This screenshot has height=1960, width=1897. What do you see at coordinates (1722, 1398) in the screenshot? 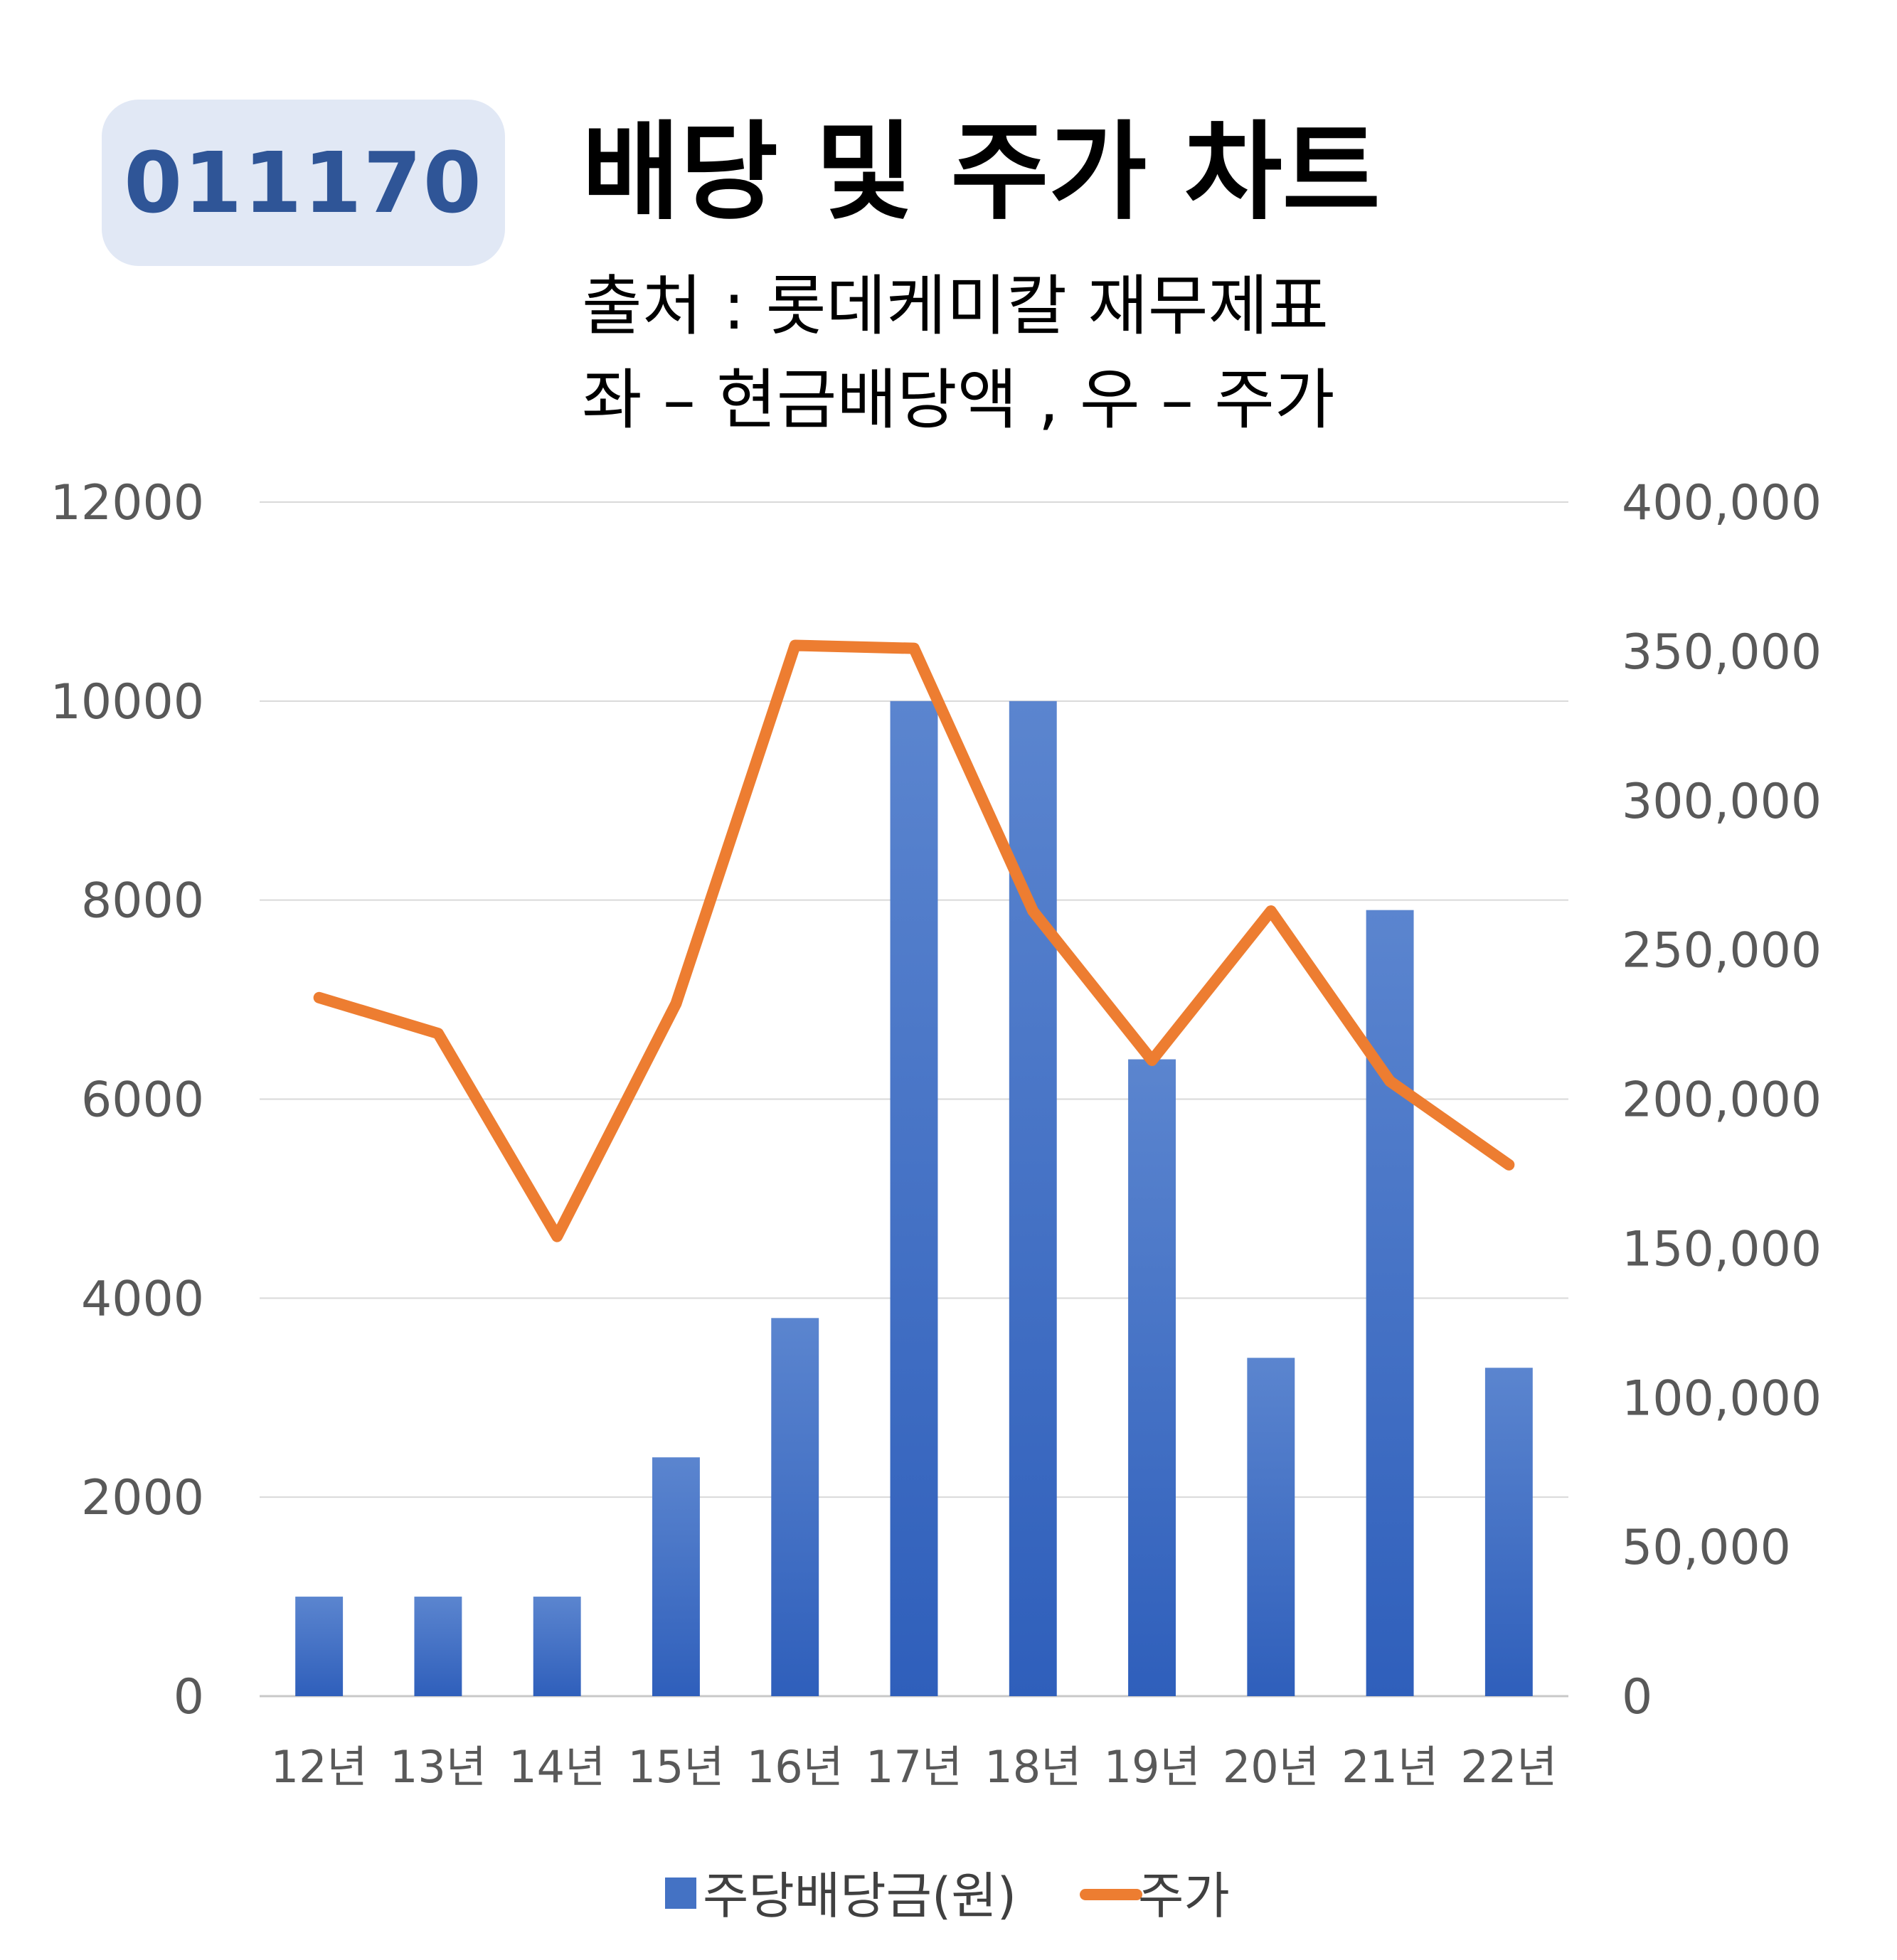
I see `y-right-tick-label: 100,000` at bounding box center [1722, 1398].